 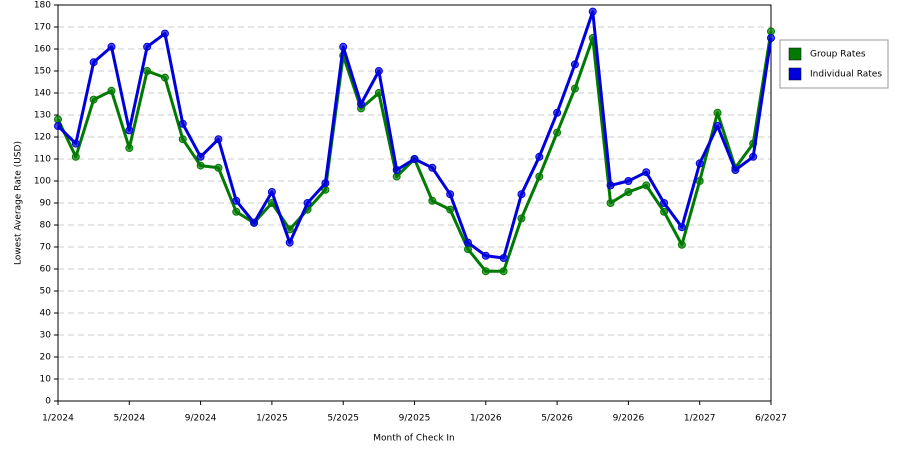 What do you see at coordinates (42, 50) in the screenshot?
I see `y-tick-label: 160` at bounding box center [42, 50].